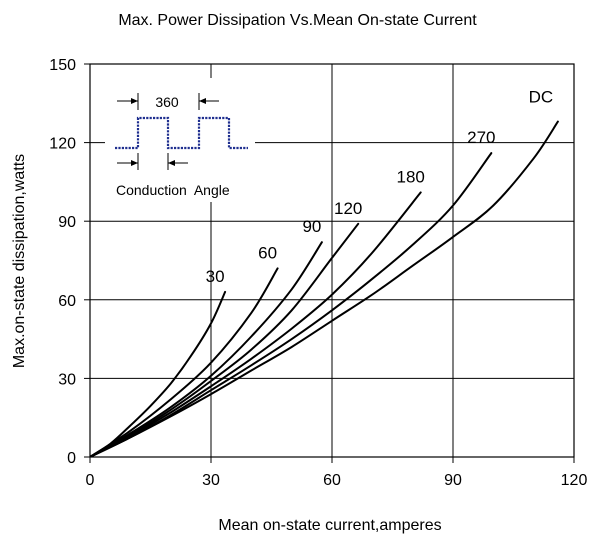 The width and height of the screenshot is (595, 534). Describe the element at coordinates (167, 102) in the screenshot. I see `inset-period-label: 360` at that location.